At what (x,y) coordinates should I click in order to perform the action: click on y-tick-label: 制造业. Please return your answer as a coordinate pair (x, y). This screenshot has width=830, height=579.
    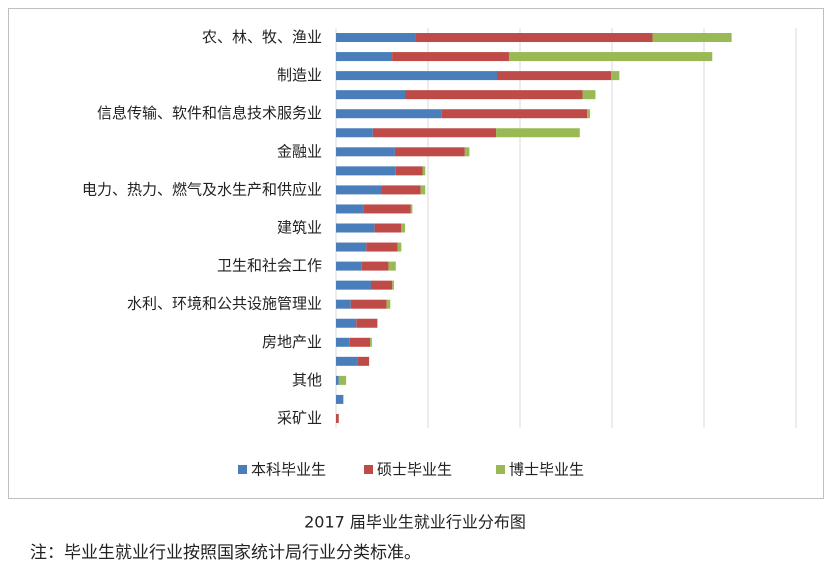
    Looking at the image, I should click on (299, 75).